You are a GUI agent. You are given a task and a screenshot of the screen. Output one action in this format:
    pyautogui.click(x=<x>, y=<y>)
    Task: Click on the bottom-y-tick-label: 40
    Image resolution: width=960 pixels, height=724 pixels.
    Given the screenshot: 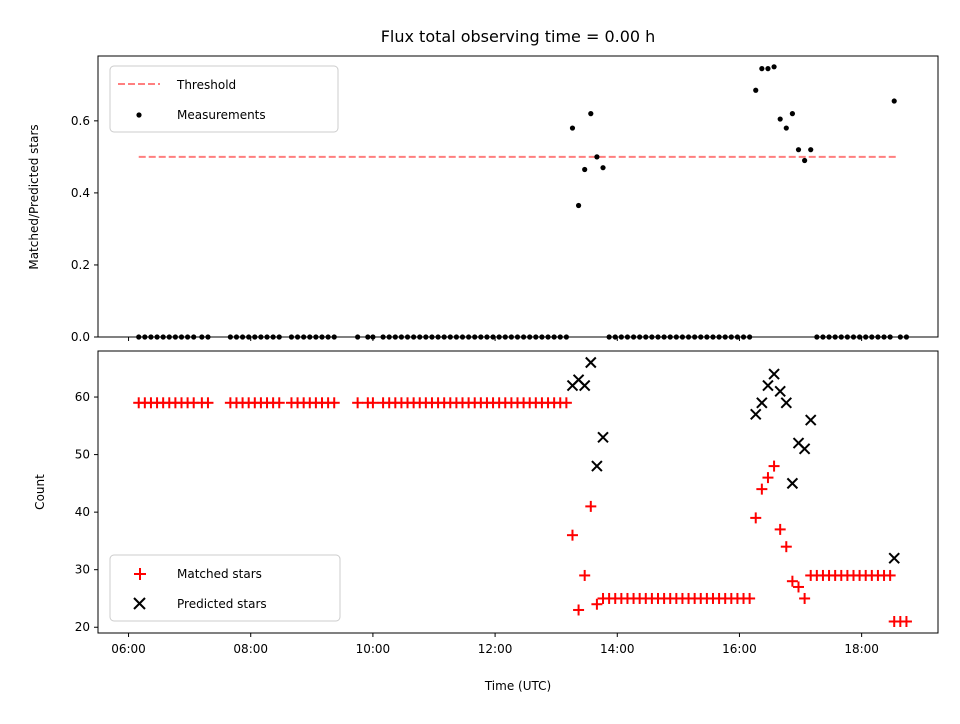 What is the action you would take?
    pyautogui.click(x=82, y=512)
    